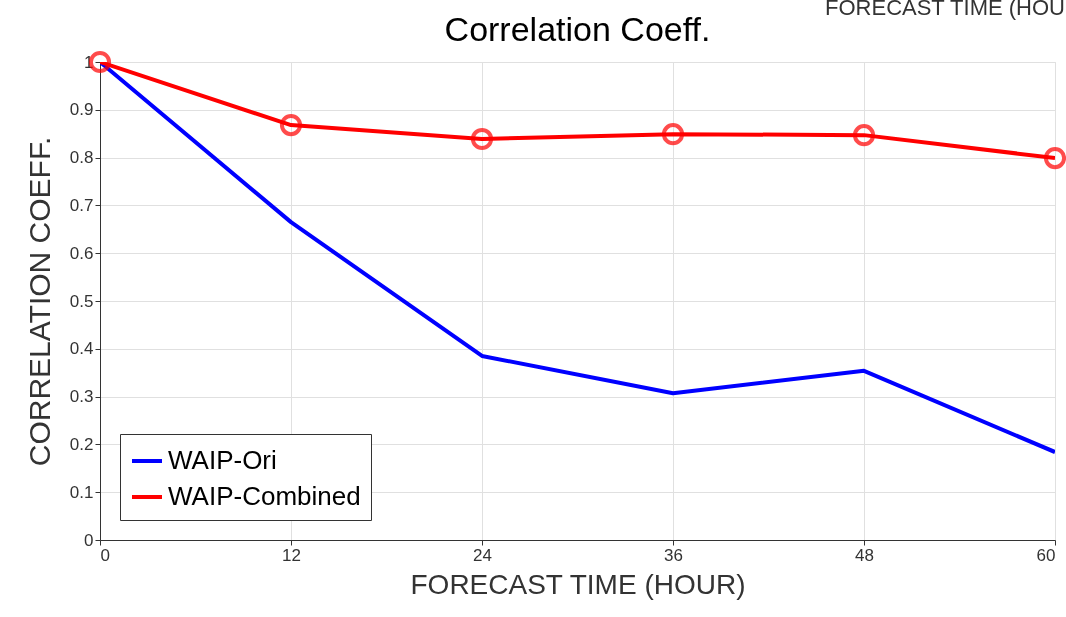 The width and height of the screenshot is (1066, 617). I want to click on y-tick-label: 0.1, so click(81, 492).